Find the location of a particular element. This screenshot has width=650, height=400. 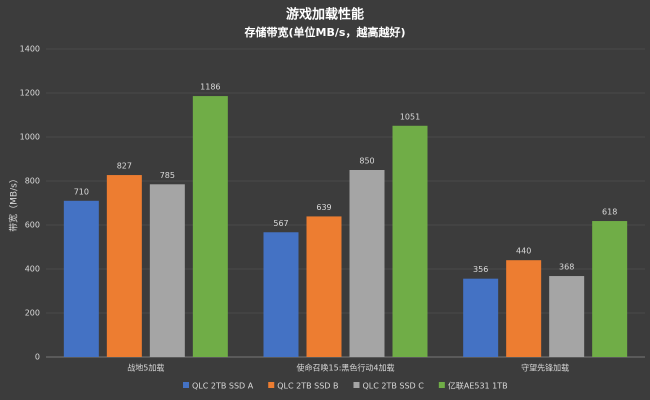

y-tick-label: 800 is located at coordinates (32, 181).